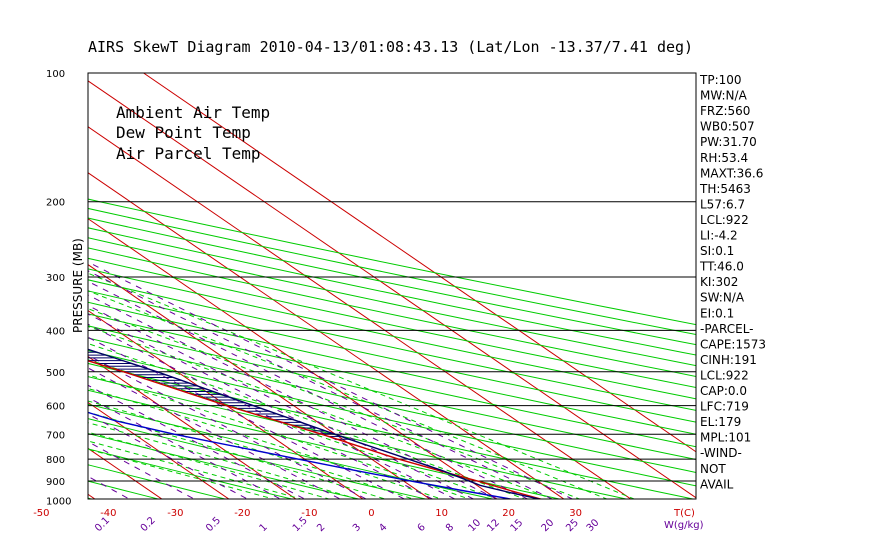 This screenshot has width=870, height=560. What do you see at coordinates (493, 525) in the screenshot?
I see `mixing-ratio-tick-label: 12` at bounding box center [493, 525].